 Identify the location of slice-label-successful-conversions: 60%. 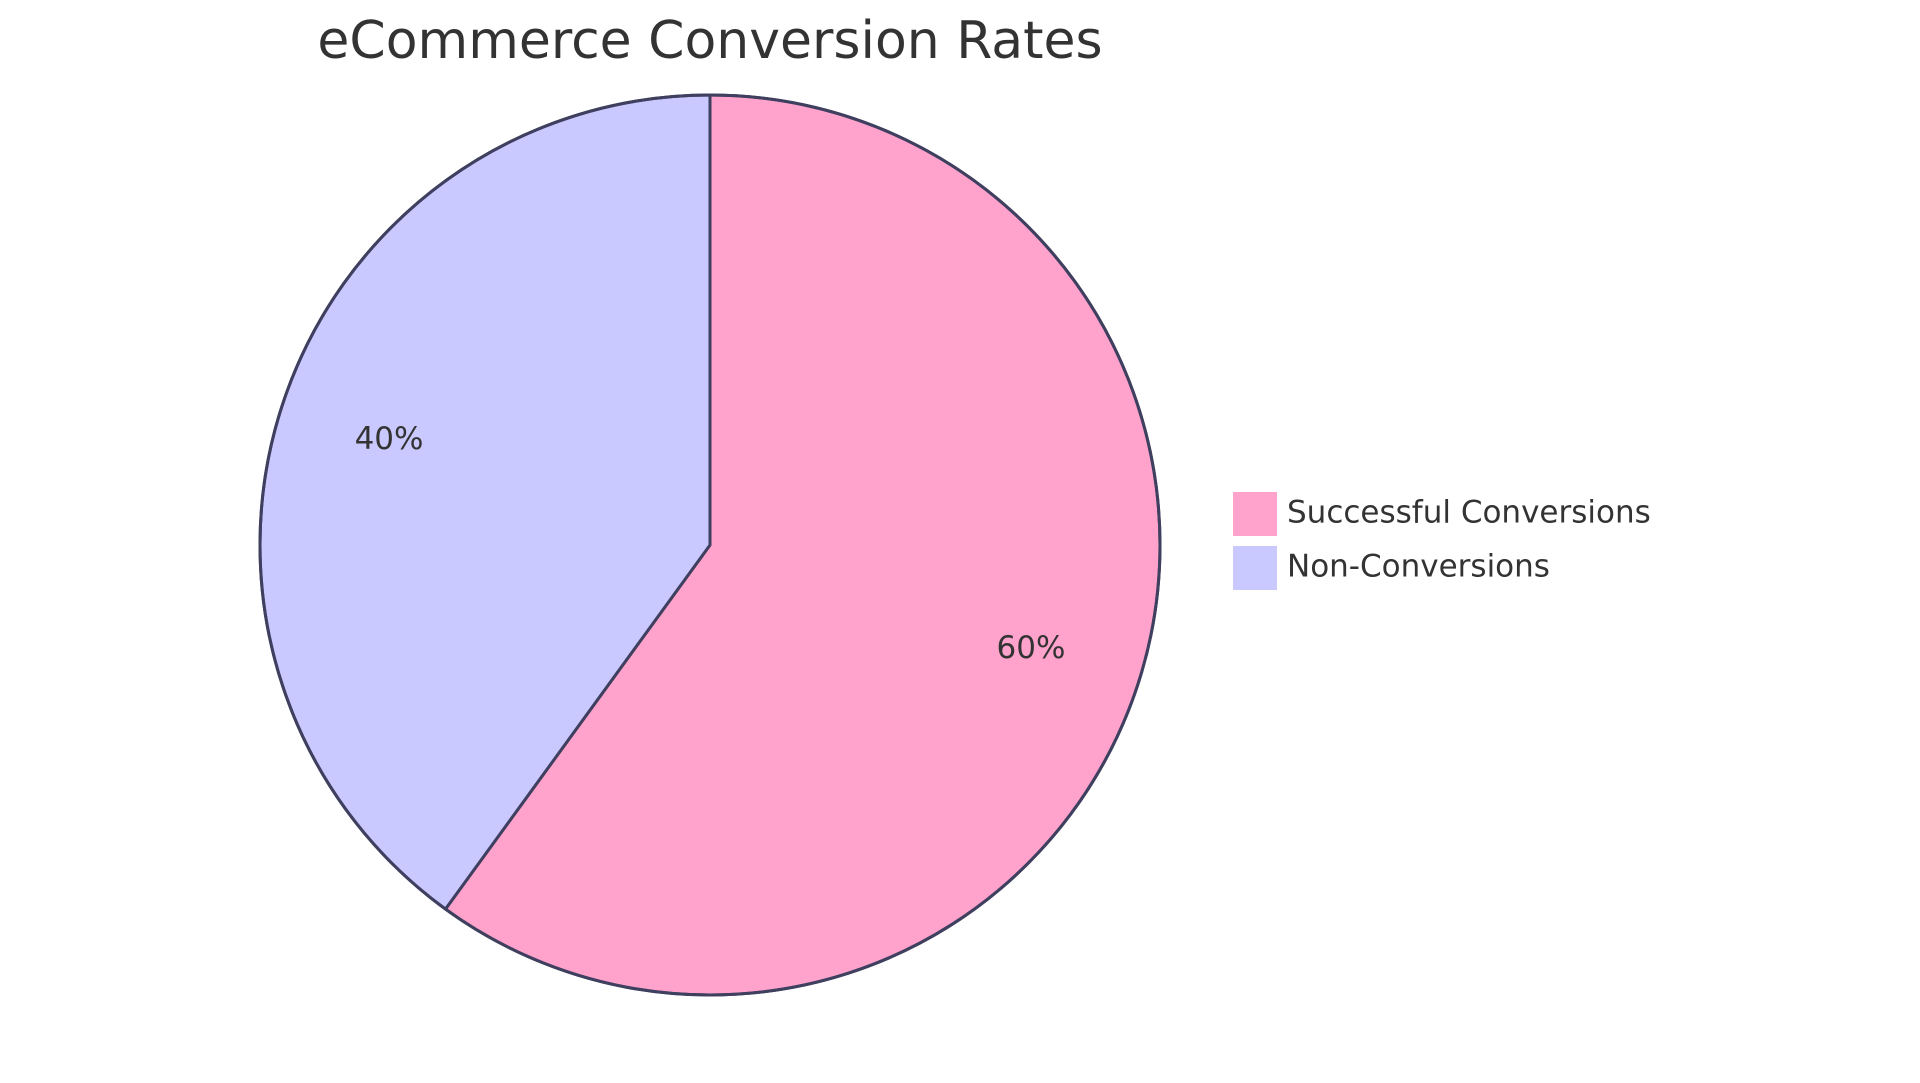
(1031, 648).